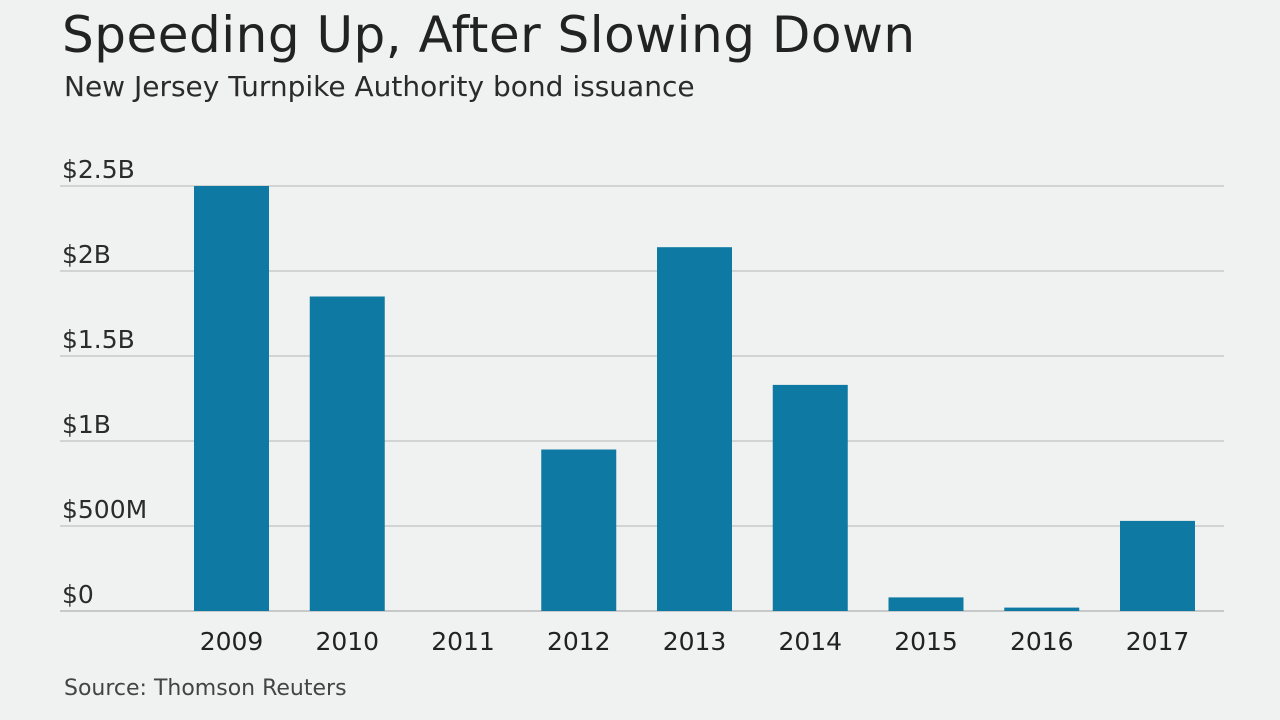  Describe the element at coordinates (1158, 641) in the screenshot. I see `x-tick-label: 2017` at that location.